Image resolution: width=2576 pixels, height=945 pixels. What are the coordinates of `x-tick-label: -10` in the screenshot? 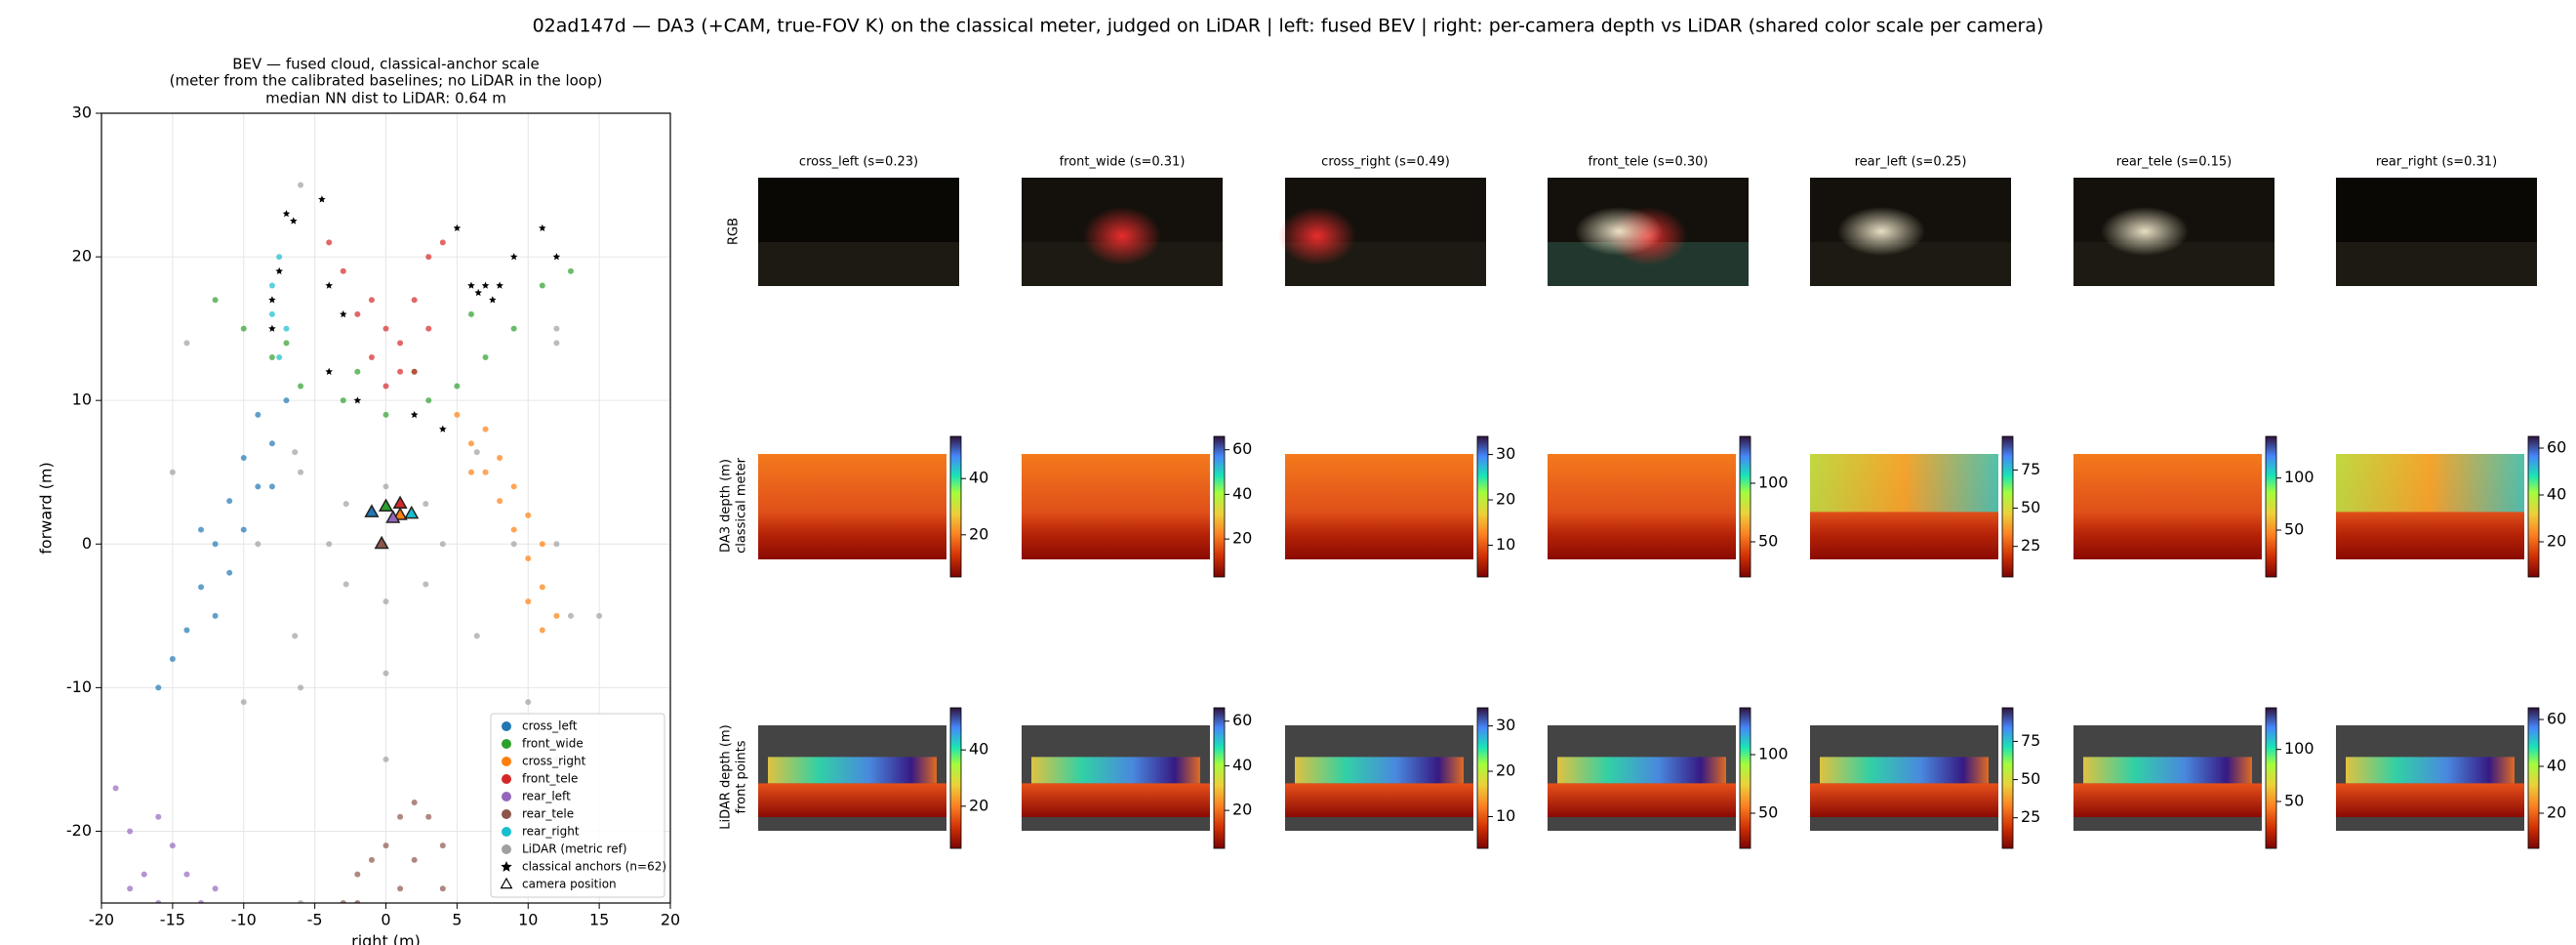 It's located at (244, 920).